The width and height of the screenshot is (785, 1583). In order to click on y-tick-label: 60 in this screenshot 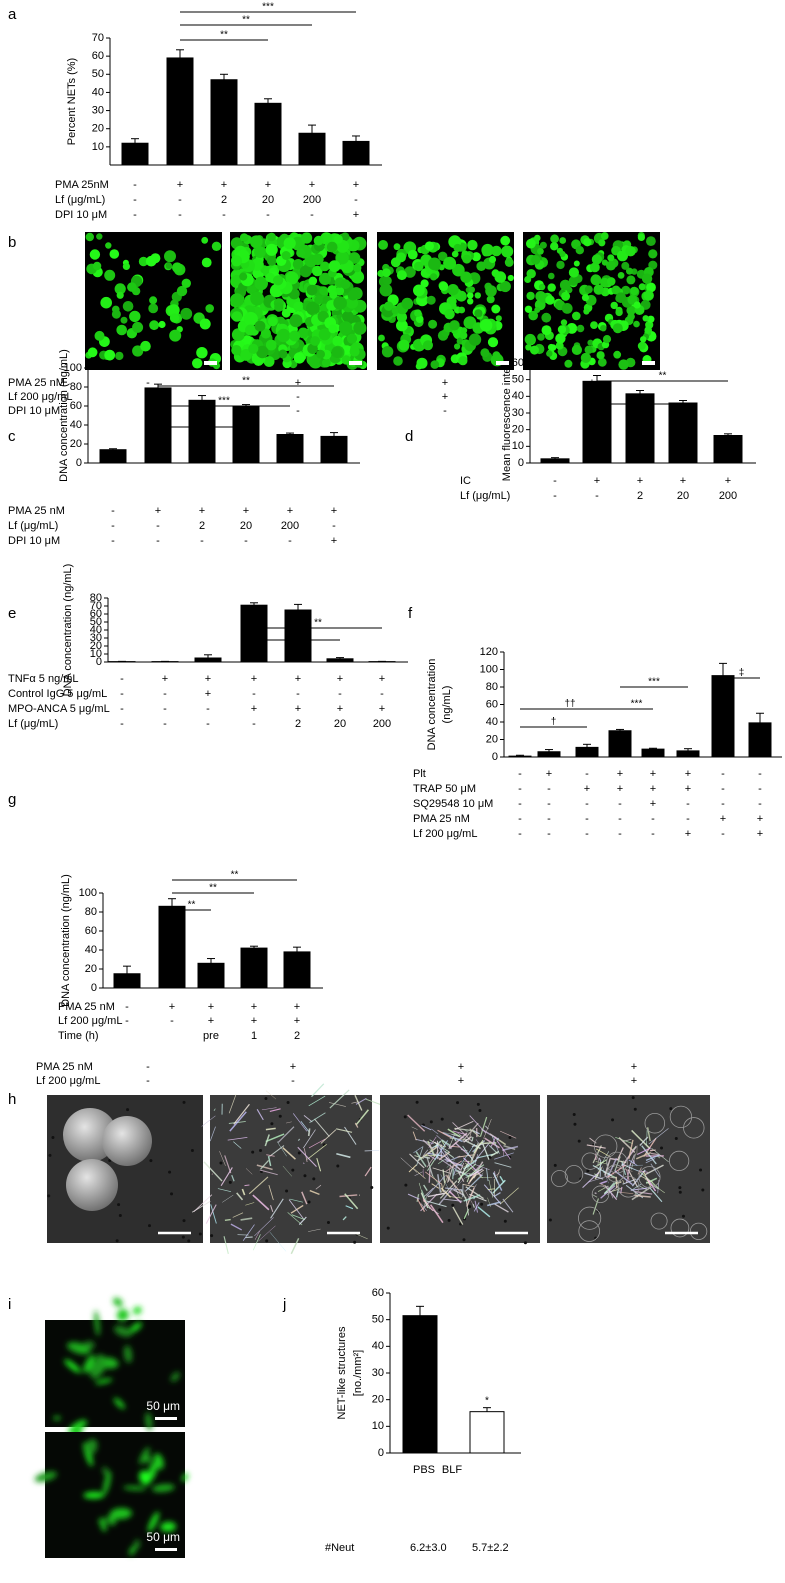, I will do `click(518, 363)`.